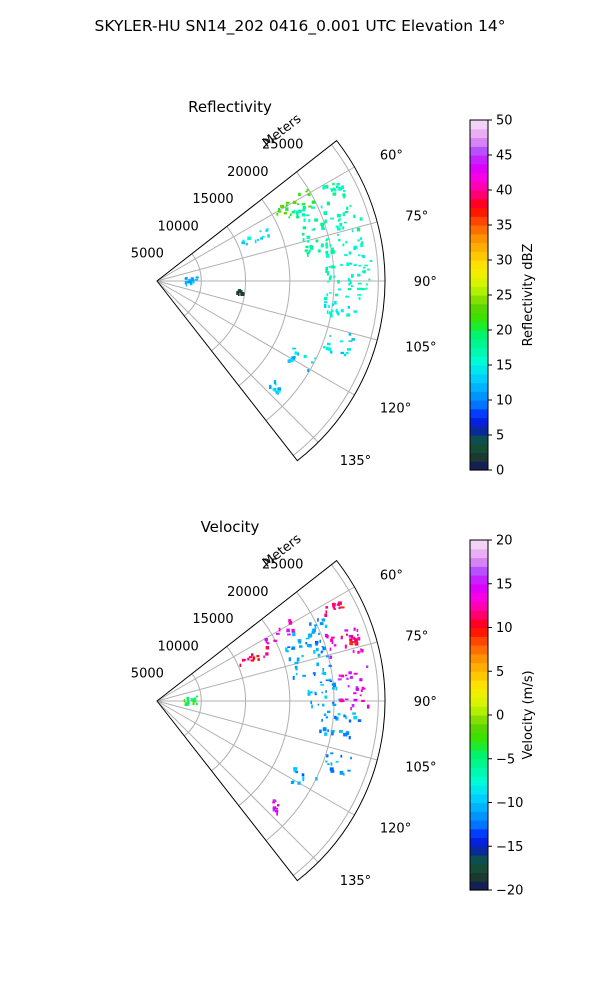 This screenshot has width=600, height=1000. What do you see at coordinates (504, 191) in the screenshot?
I see `colorbar-tick-label: 40` at bounding box center [504, 191].